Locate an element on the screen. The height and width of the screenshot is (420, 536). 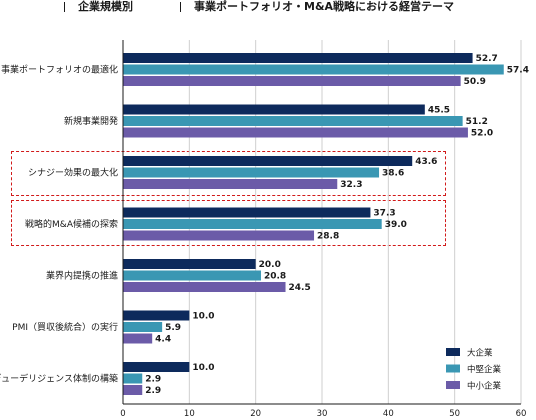
value-label: 20.0 is located at coordinates (270, 265).